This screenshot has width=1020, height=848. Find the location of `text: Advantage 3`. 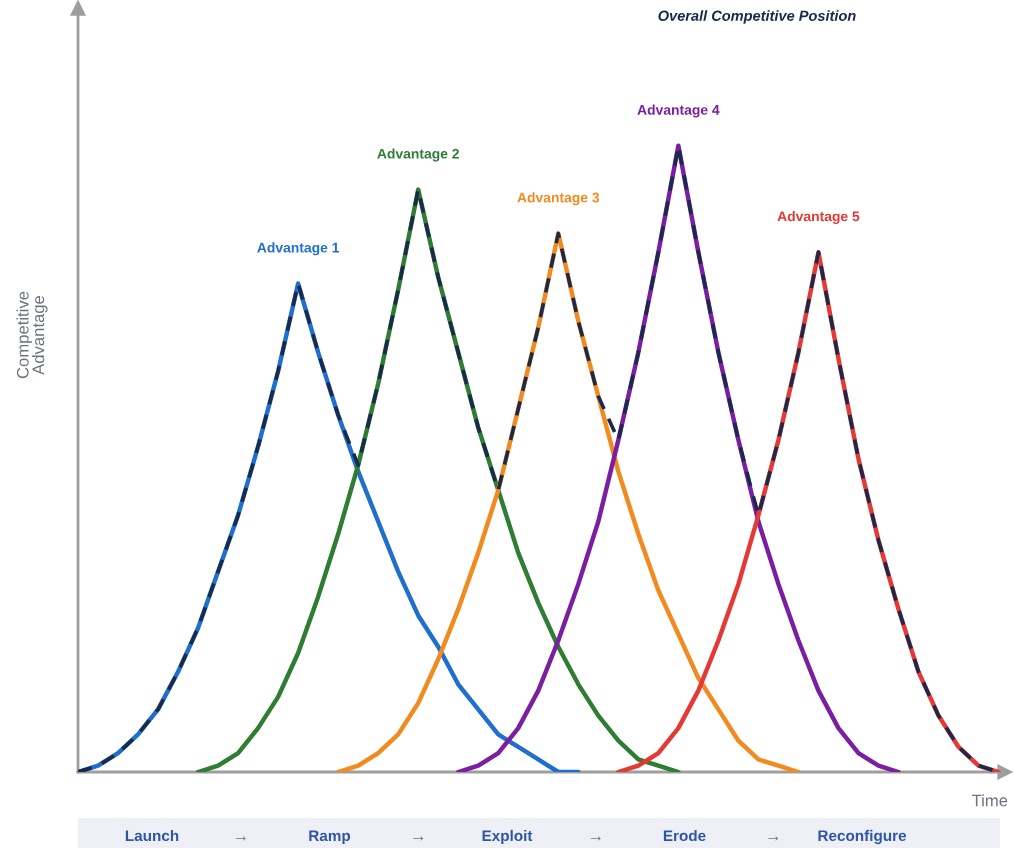

text: Advantage 3 is located at coordinates (558, 199).